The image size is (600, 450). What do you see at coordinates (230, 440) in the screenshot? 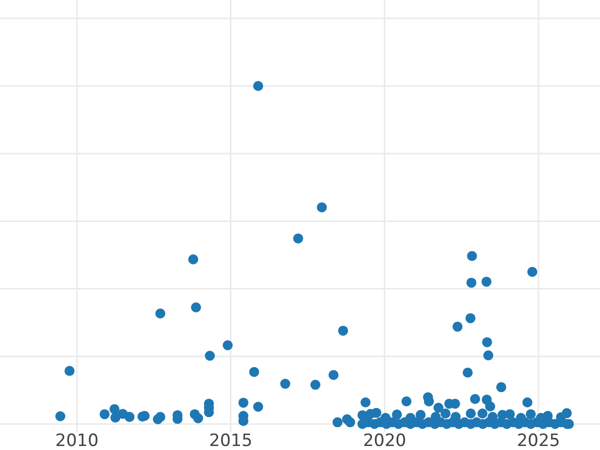
I see `x-tick-label: 2015` at bounding box center [230, 440].